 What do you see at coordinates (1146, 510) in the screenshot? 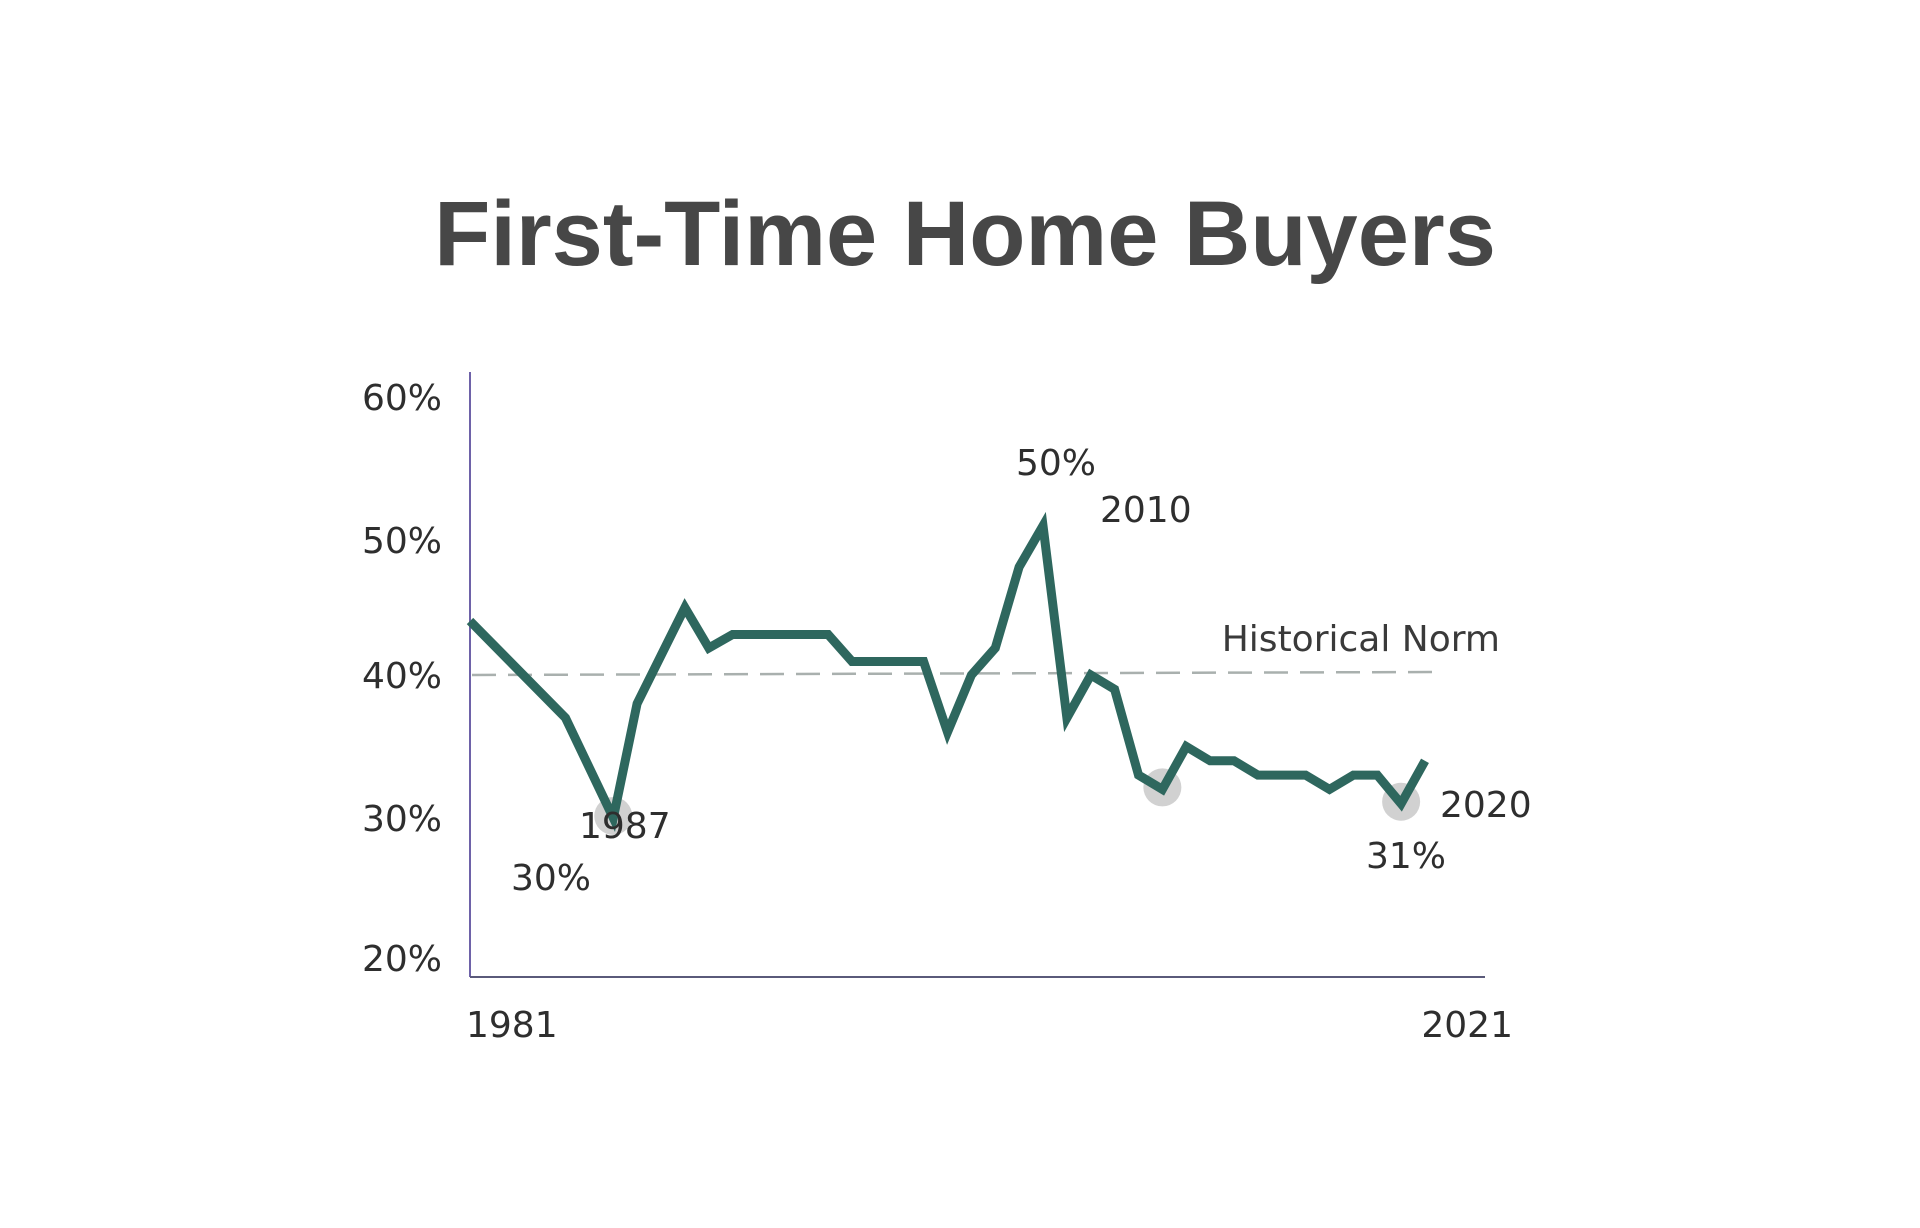
I see `annotation-year-label: 2010` at bounding box center [1146, 510].